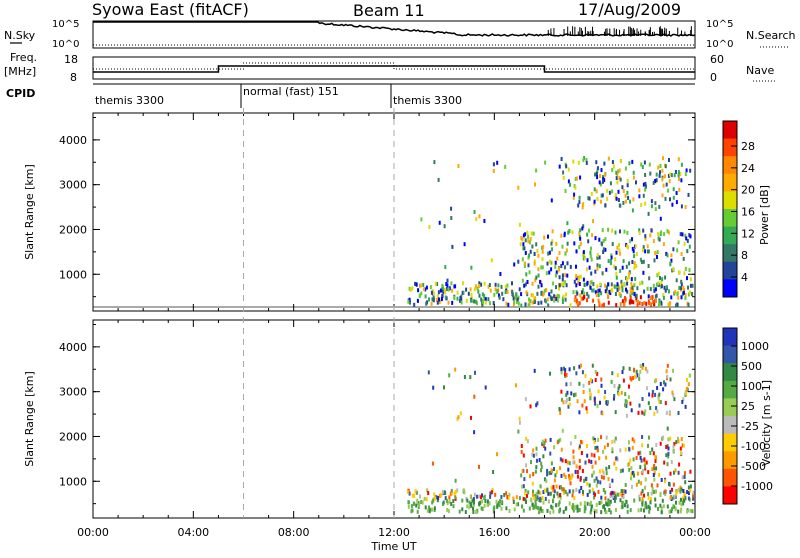 The width and height of the screenshot is (800, 558). What do you see at coordinates (771, 35) in the screenshot?
I see `nsearch-label: N.Search` at bounding box center [771, 35].